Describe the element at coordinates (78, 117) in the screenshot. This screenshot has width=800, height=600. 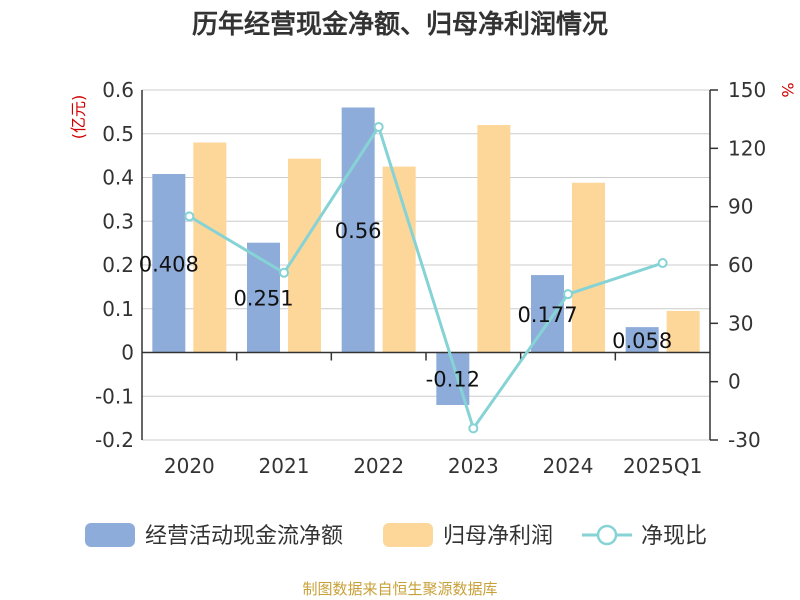
I see `y-axis-label-left: (亿元)` at that location.